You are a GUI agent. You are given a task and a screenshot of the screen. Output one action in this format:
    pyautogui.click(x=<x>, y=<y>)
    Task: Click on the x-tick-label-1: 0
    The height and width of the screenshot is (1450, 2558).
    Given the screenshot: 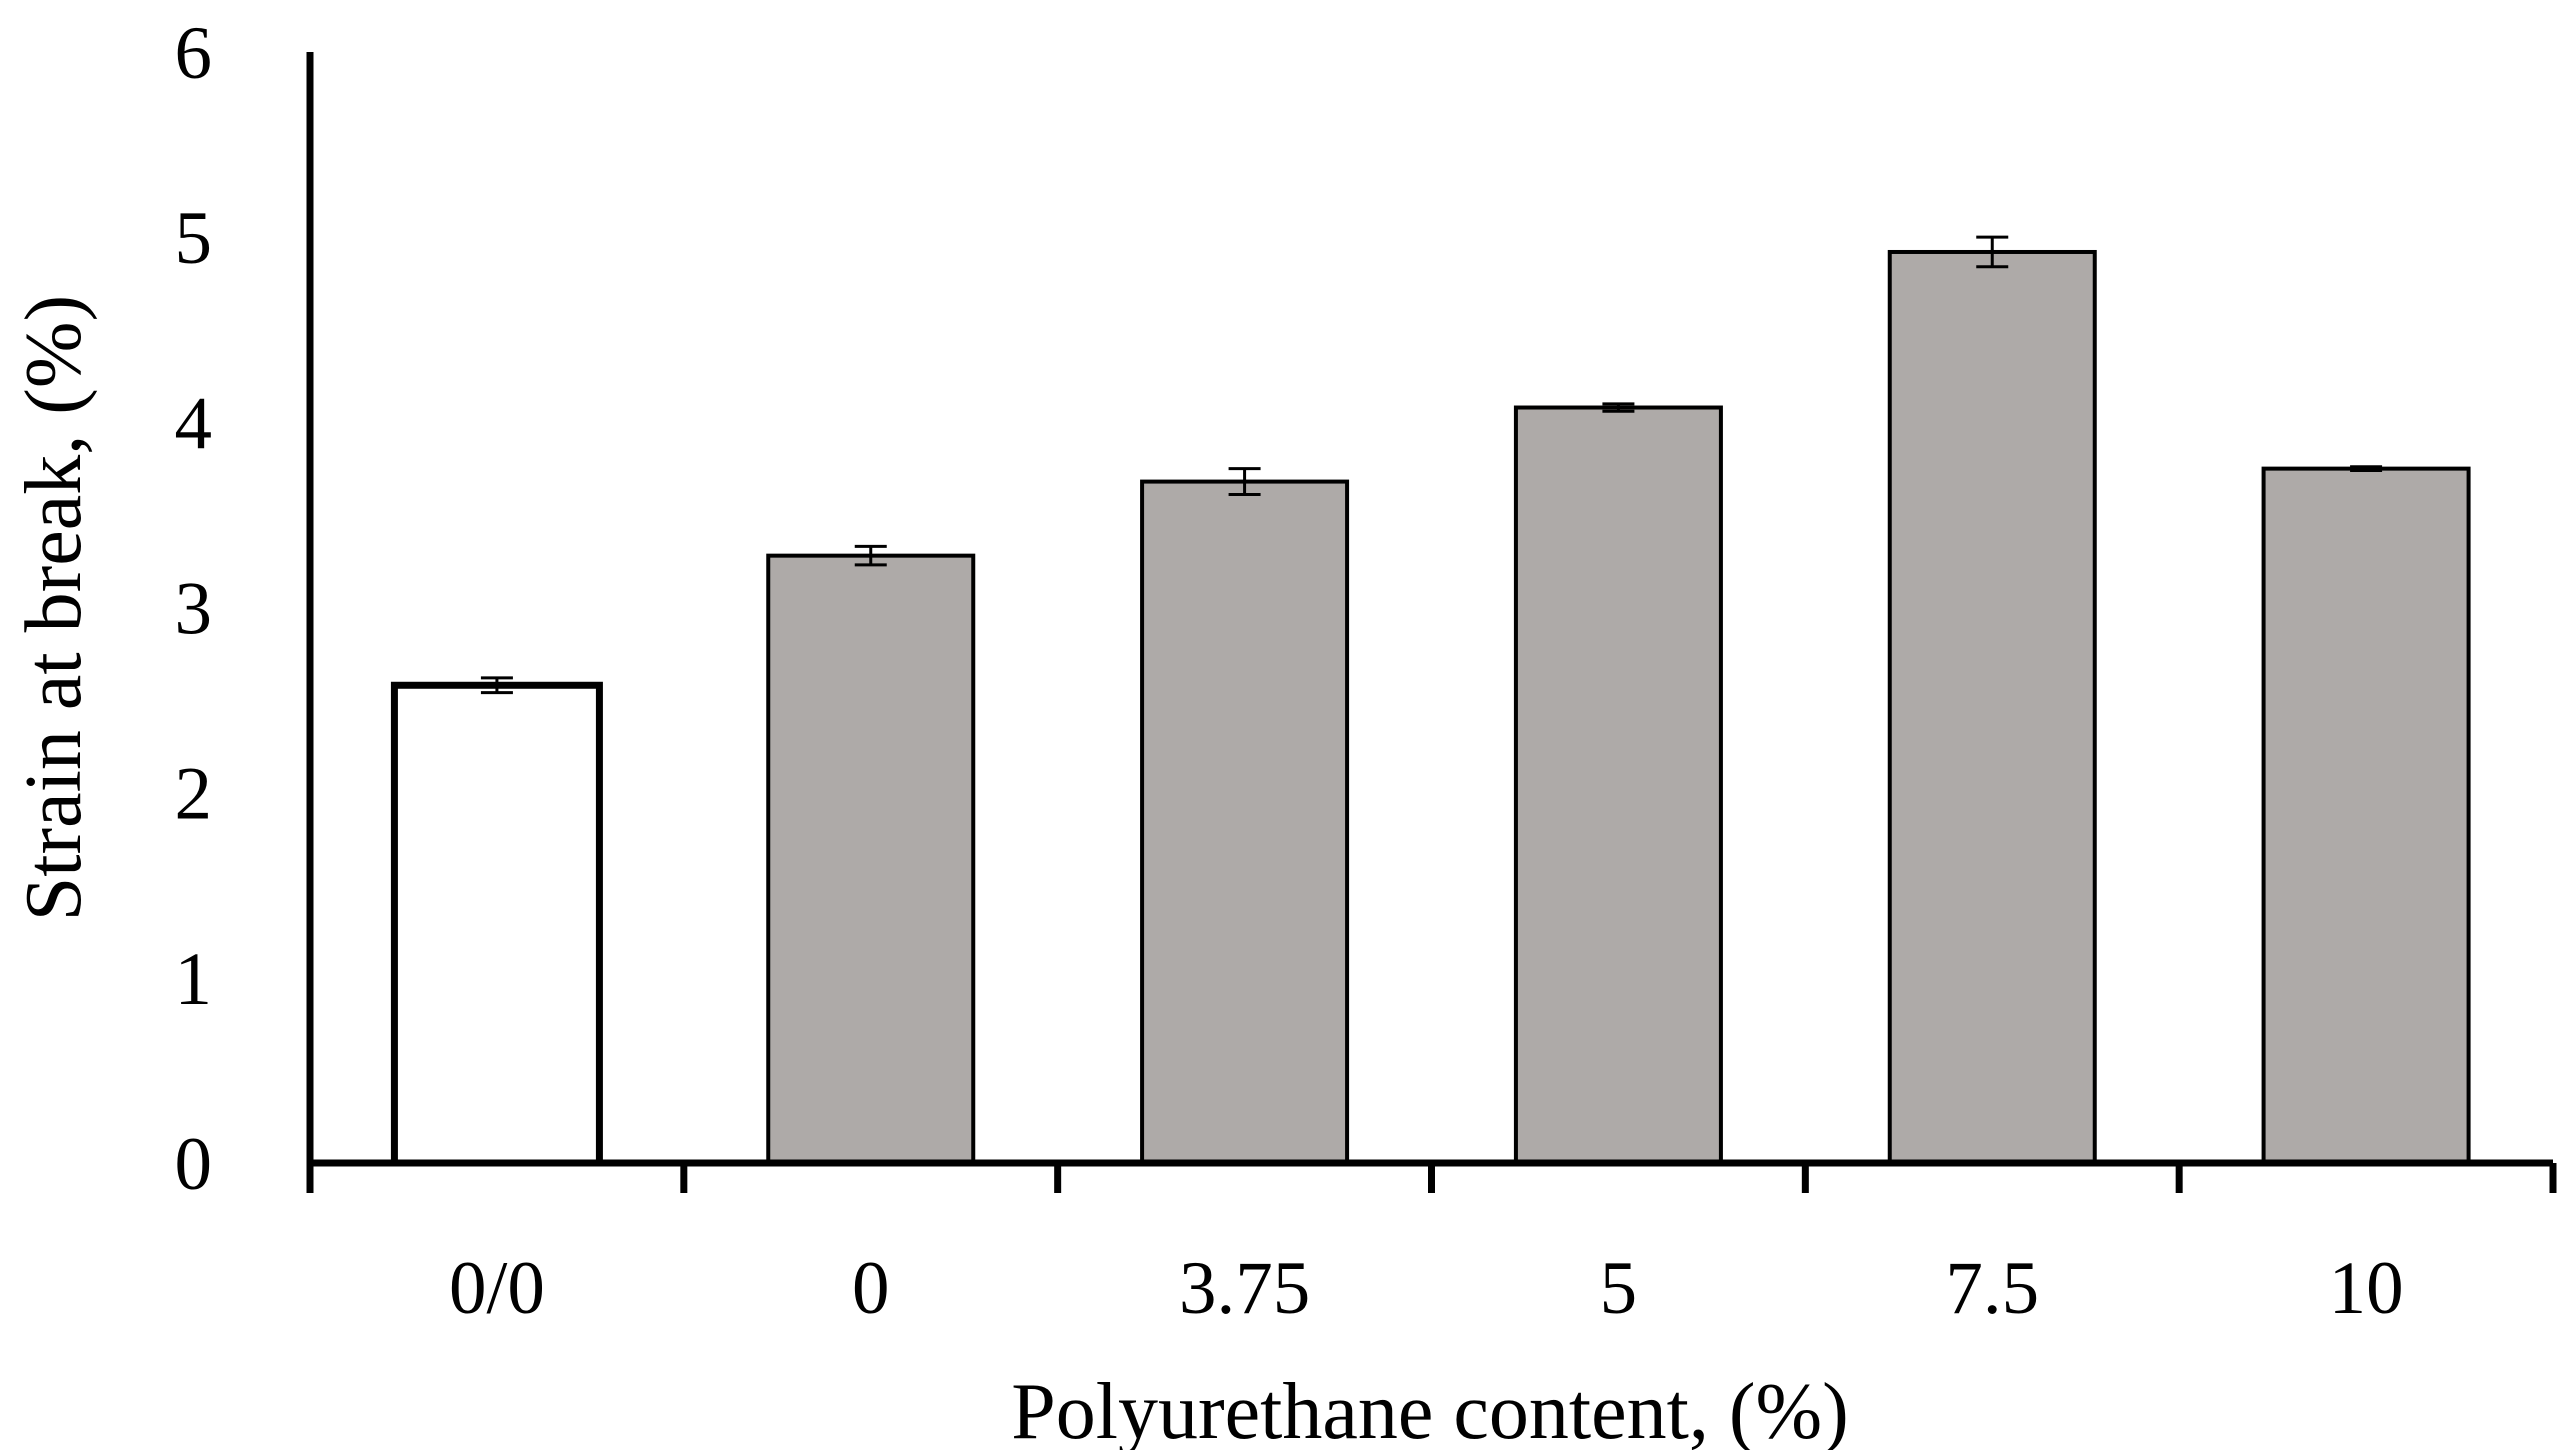 What is the action you would take?
    pyautogui.click(x=871, y=1288)
    